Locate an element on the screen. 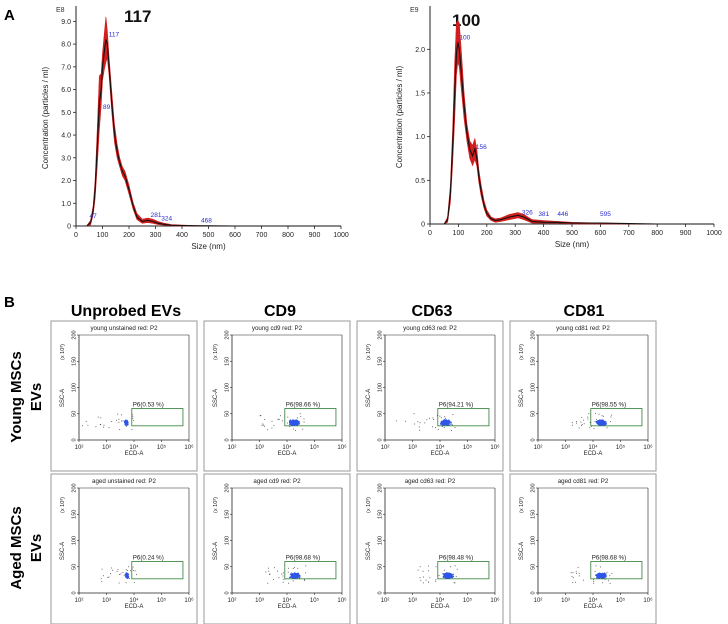  x-tick-label: 10⁵ is located at coordinates (162, 600).